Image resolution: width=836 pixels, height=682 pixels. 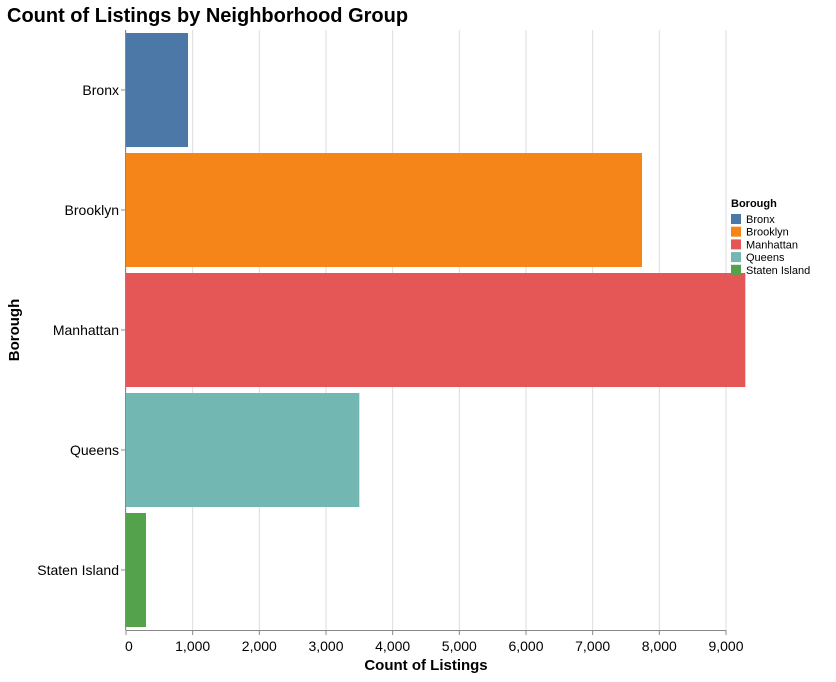 I want to click on x-tick-label: 8,000, so click(x=659, y=646).